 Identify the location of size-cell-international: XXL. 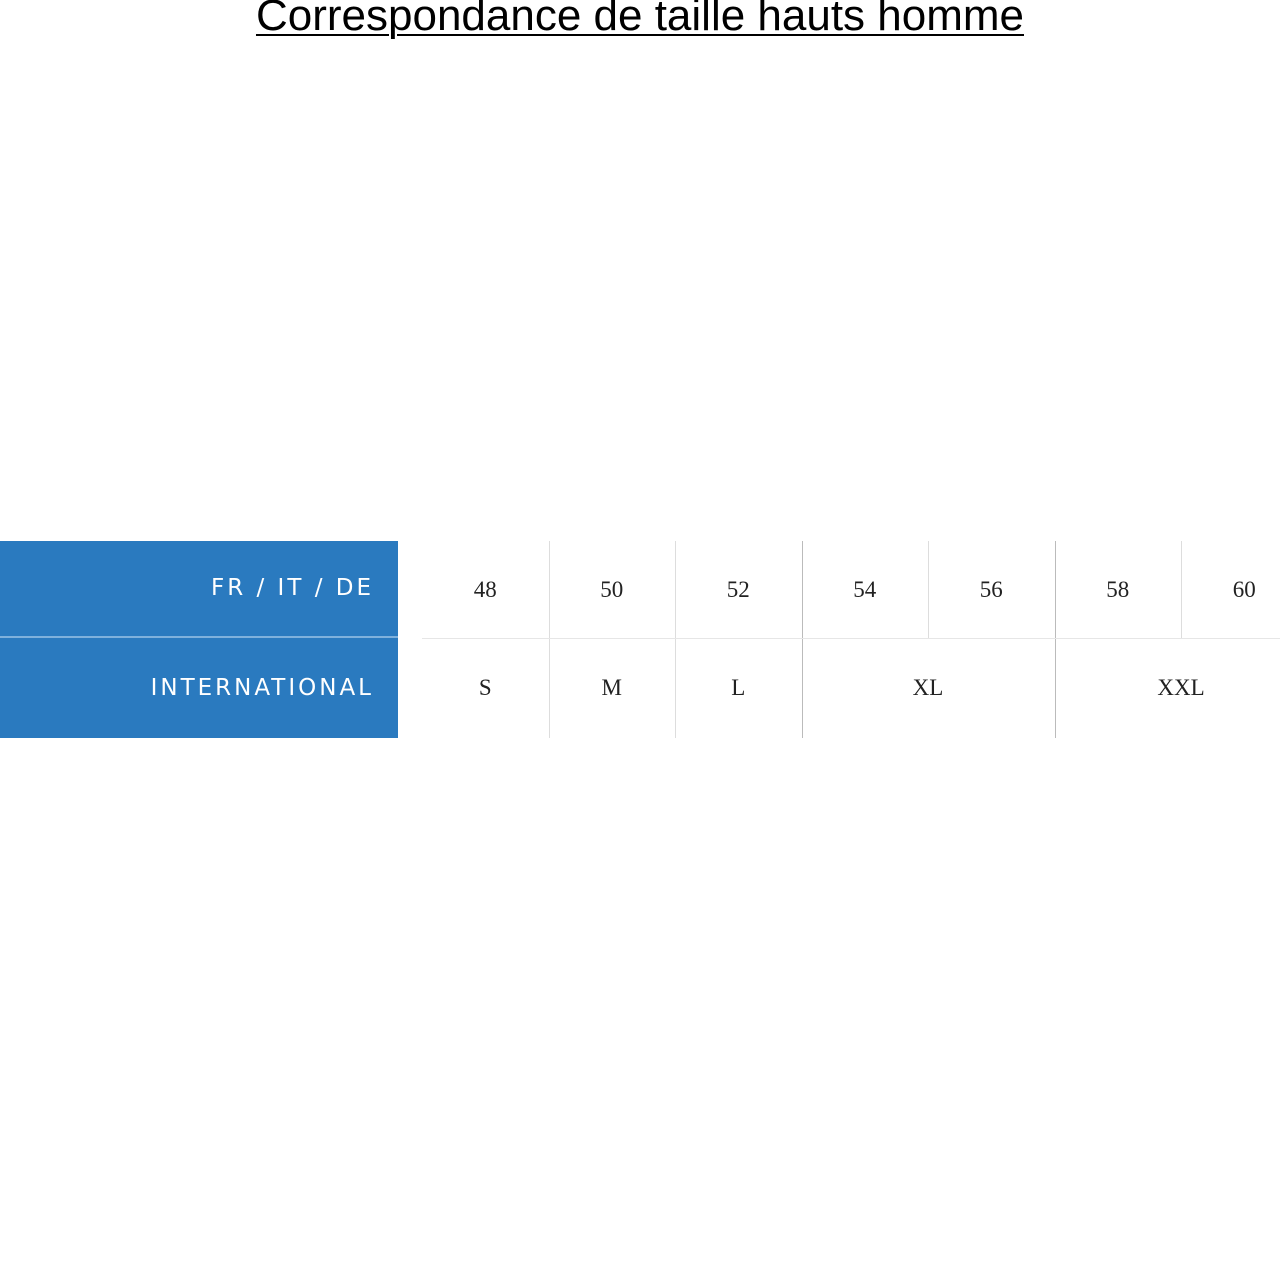
(1181, 687).